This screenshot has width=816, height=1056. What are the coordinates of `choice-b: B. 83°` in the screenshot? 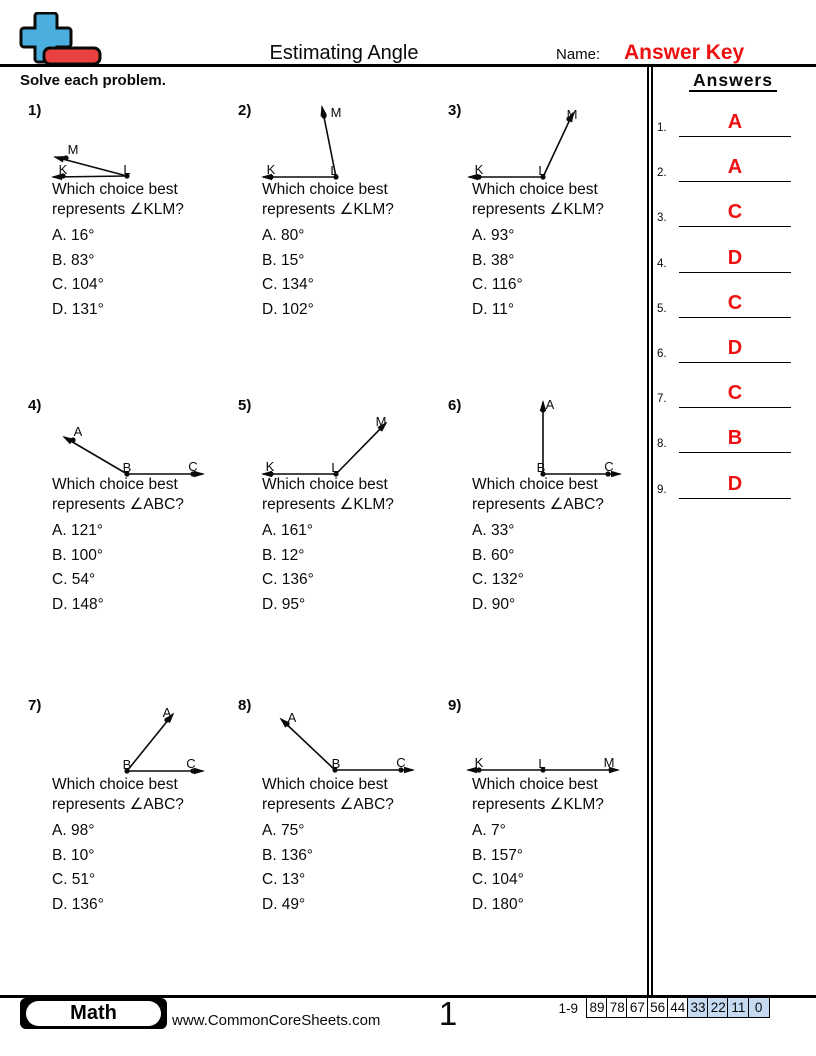 It's located at (73, 260).